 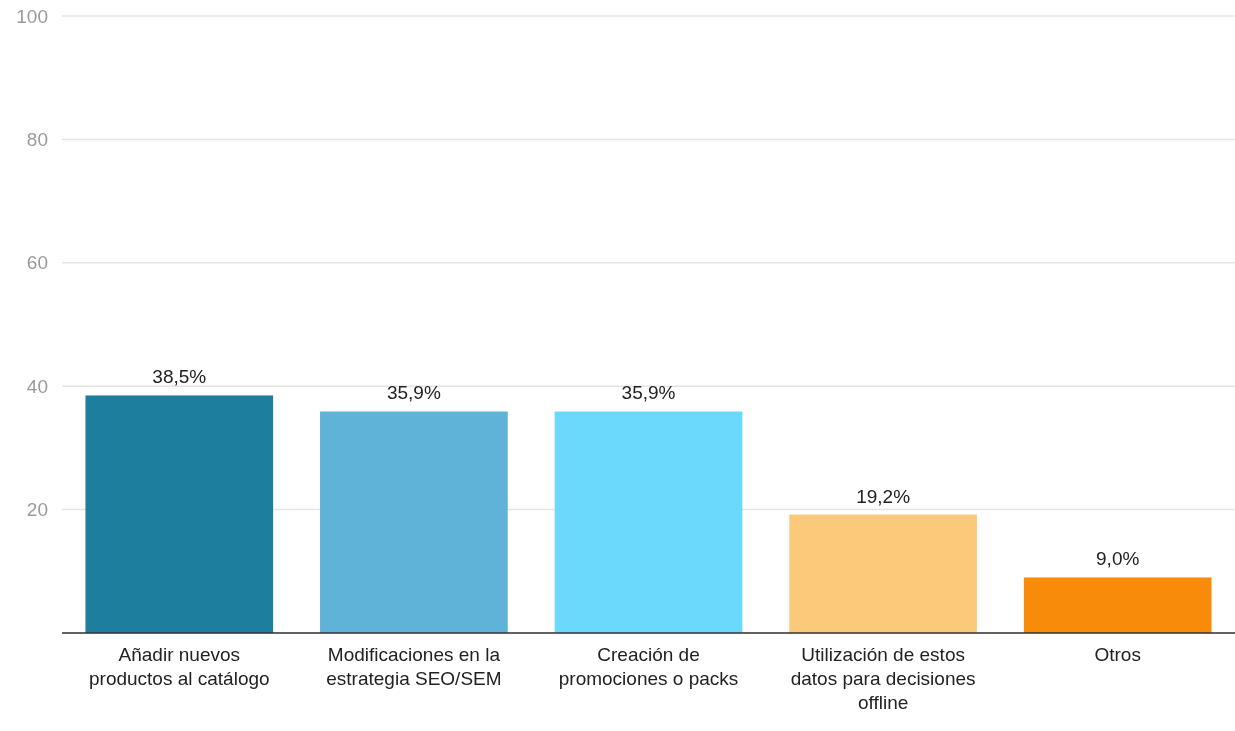 What do you see at coordinates (1118, 559) in the screenshot?
I see `data-label: 9,0%` at bounding box center [1118, 559].